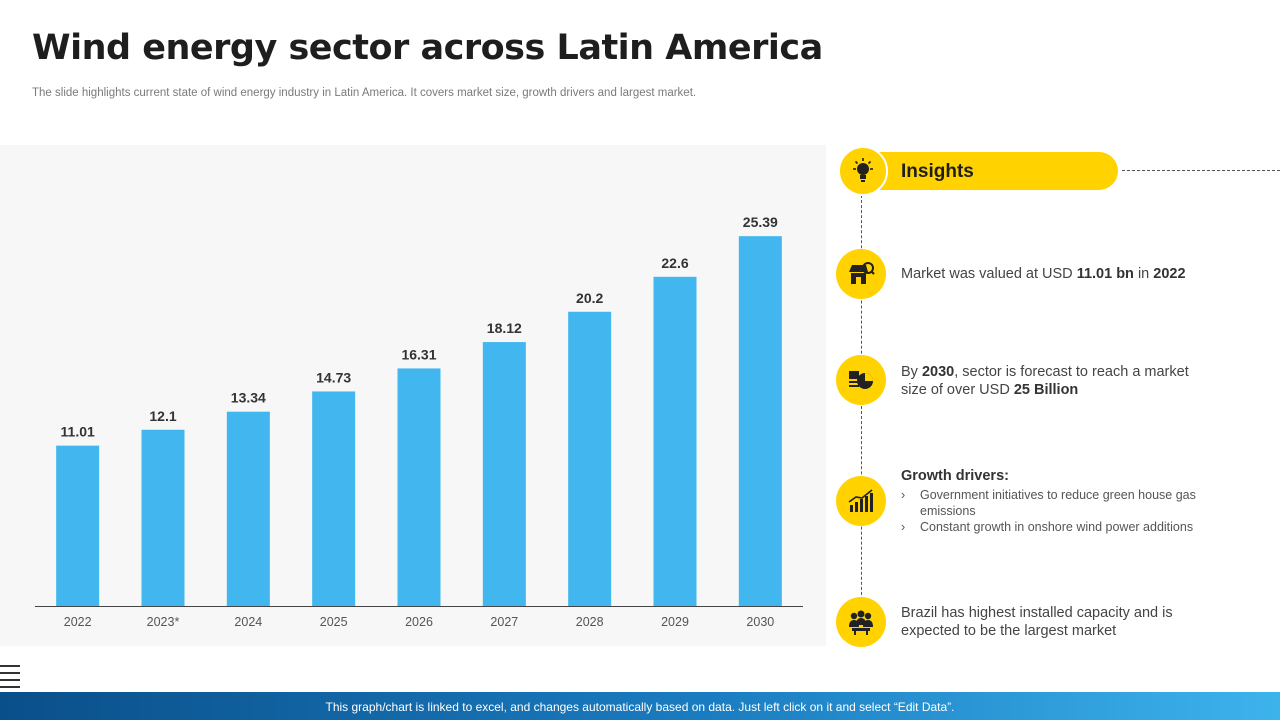  I want to click on bar-2030, so click(760, 421).